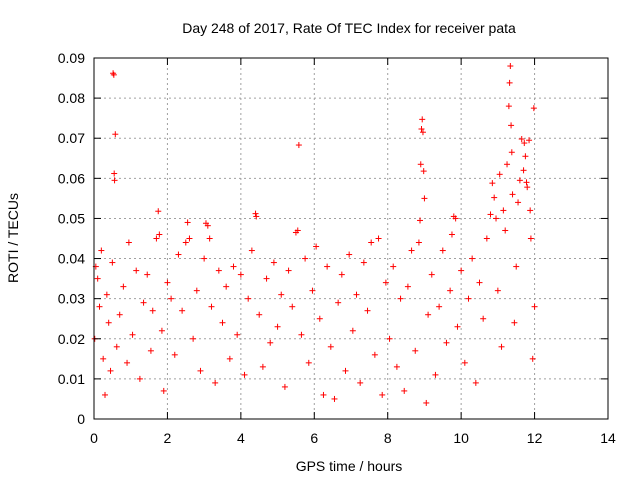  Describe the element at coordinates (388, 438) in the screenshot. I see `x-tick-label: 8` at that location.